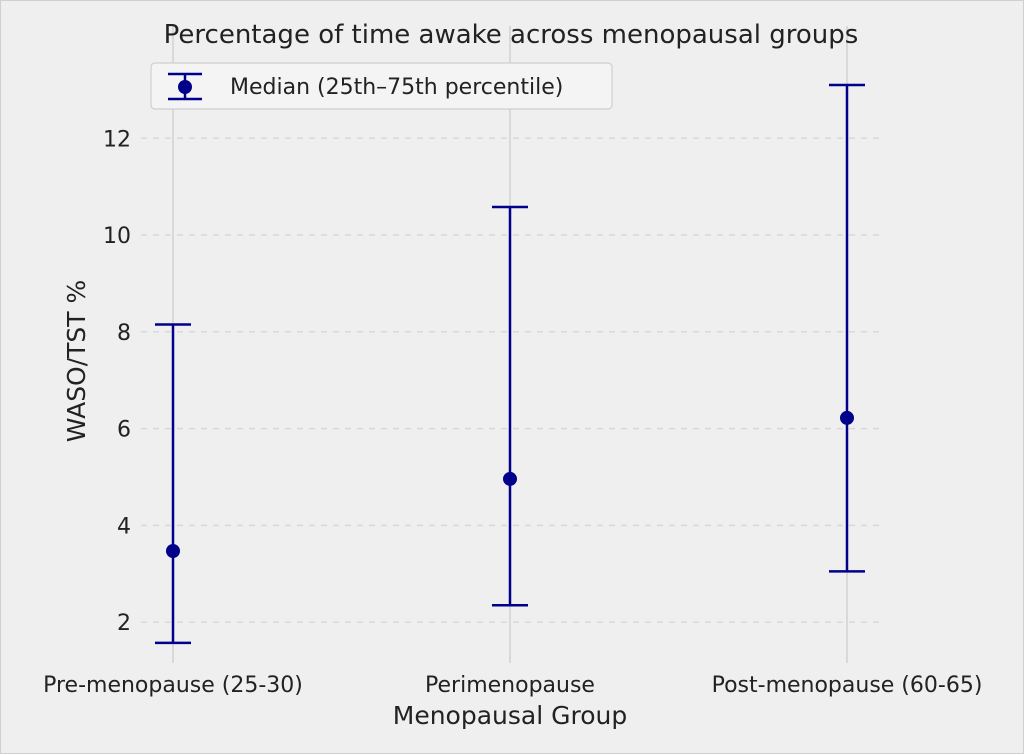  Describe the element at coordinates (173, 685) in the screenshot. I see `x-tick-label: Pre-menopause (25-30)` at that location.